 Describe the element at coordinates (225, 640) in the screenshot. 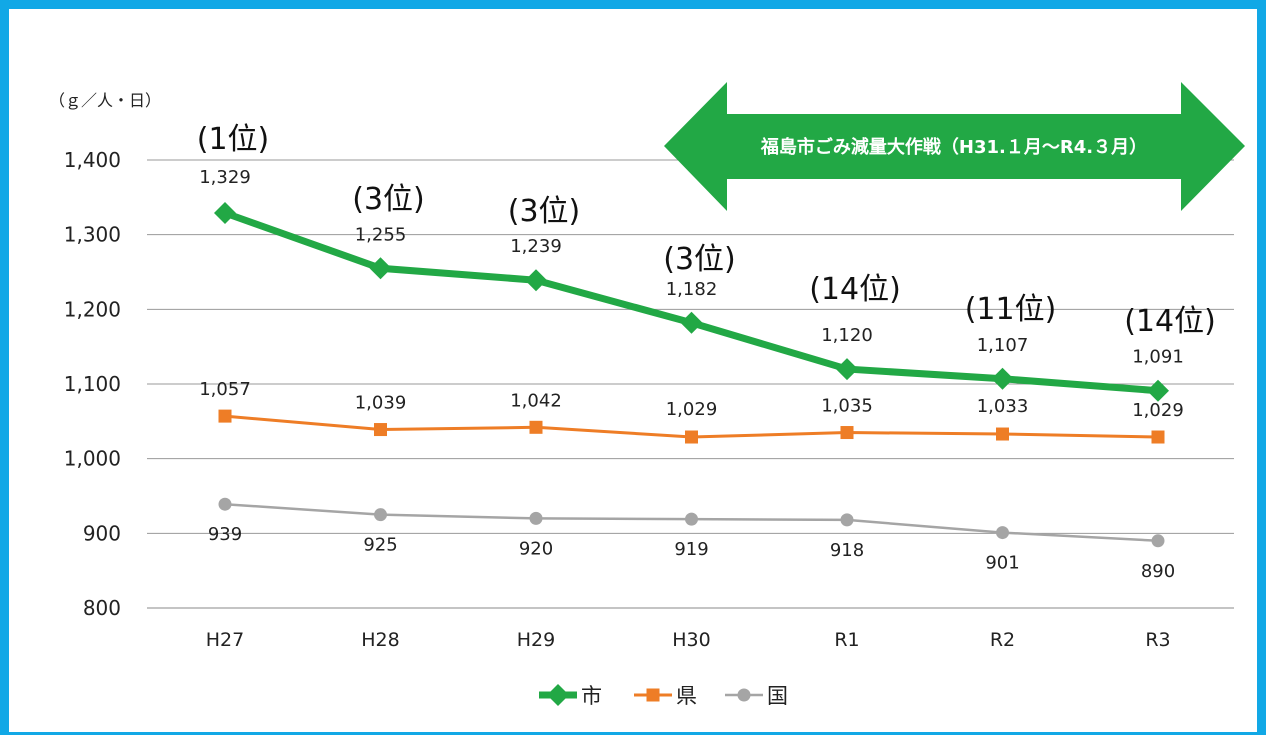

I see `x-tick-label: H27` at that location.